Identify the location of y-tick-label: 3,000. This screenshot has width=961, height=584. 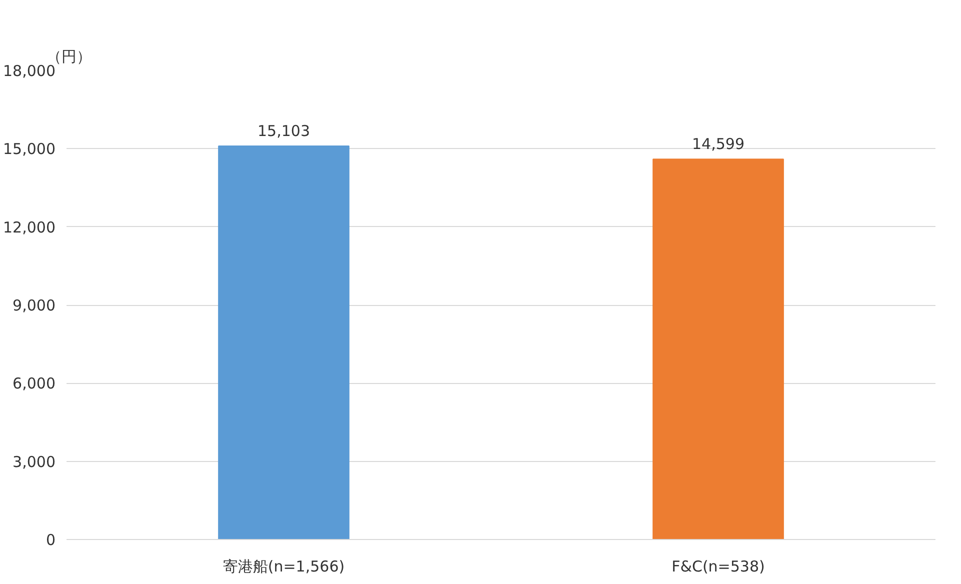
(34, 461).